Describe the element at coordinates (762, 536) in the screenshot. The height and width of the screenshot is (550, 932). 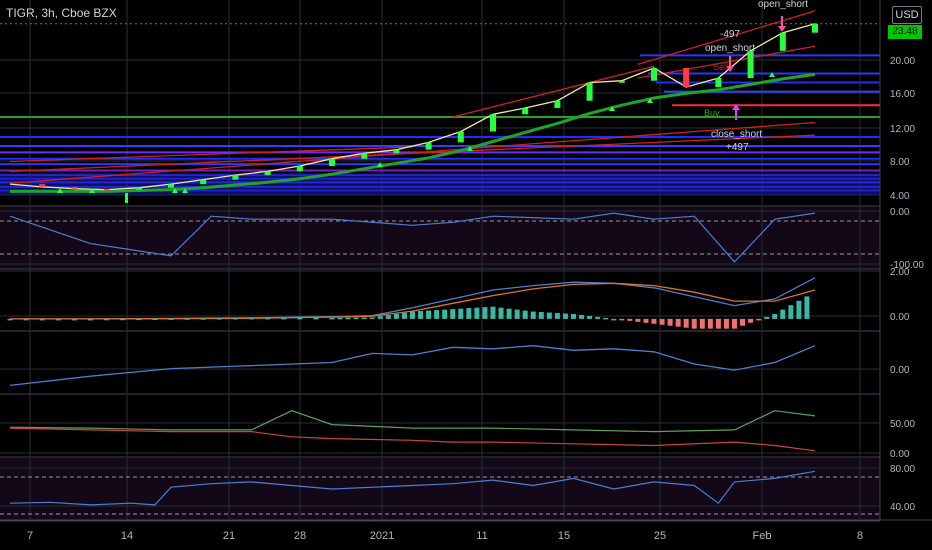
I see `x-tick-label: Feb` at that location.